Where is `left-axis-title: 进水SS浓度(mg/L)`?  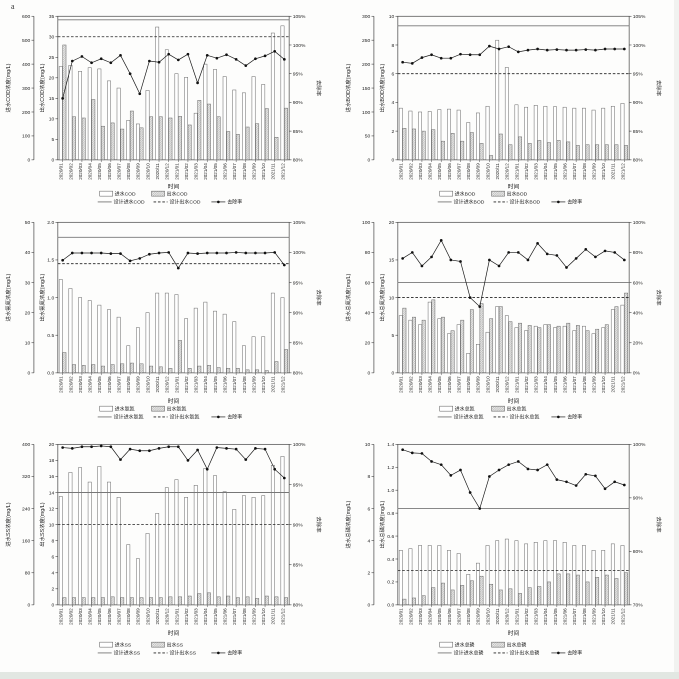 left-axis-title: 进水SS浓度(mg/L) is located at coordinates (8, 524).